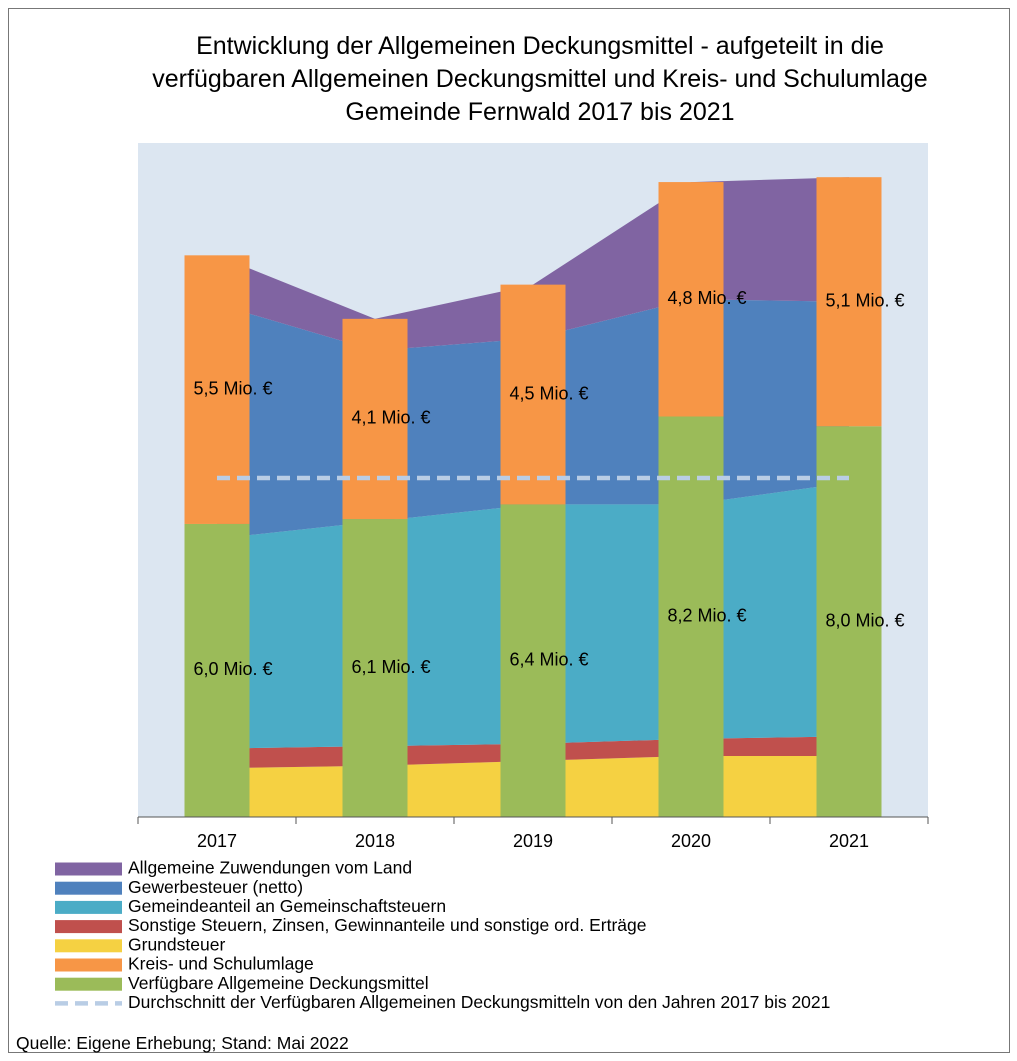 This screenshot has width=1017, height=1061. I want to click on legend-label: Verfügbare Allgemeine Deckungsmittel, so click(278, 983).